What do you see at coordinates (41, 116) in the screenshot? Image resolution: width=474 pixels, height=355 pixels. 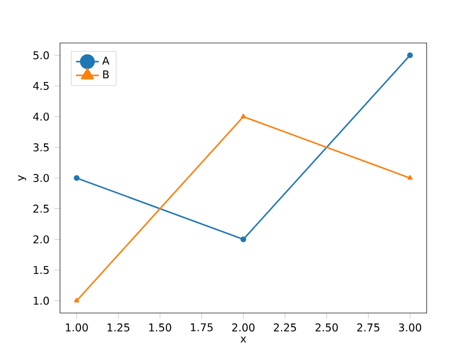 I see `y-tick-label: 4.0` at bounding box center [41, 116].